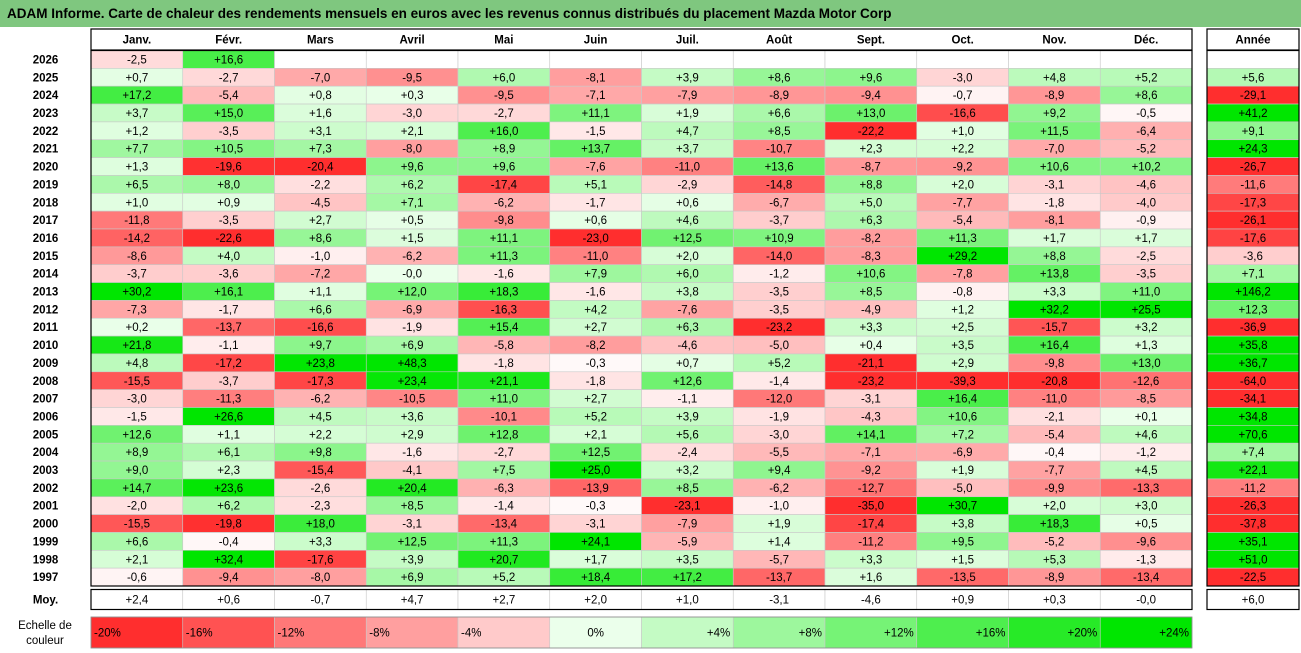 This screenshot has width=1301, height=653. Describe the element at coordinates (137, 542) in the screenshot. I see `heat-value-1999-1: +6,6` at that location.